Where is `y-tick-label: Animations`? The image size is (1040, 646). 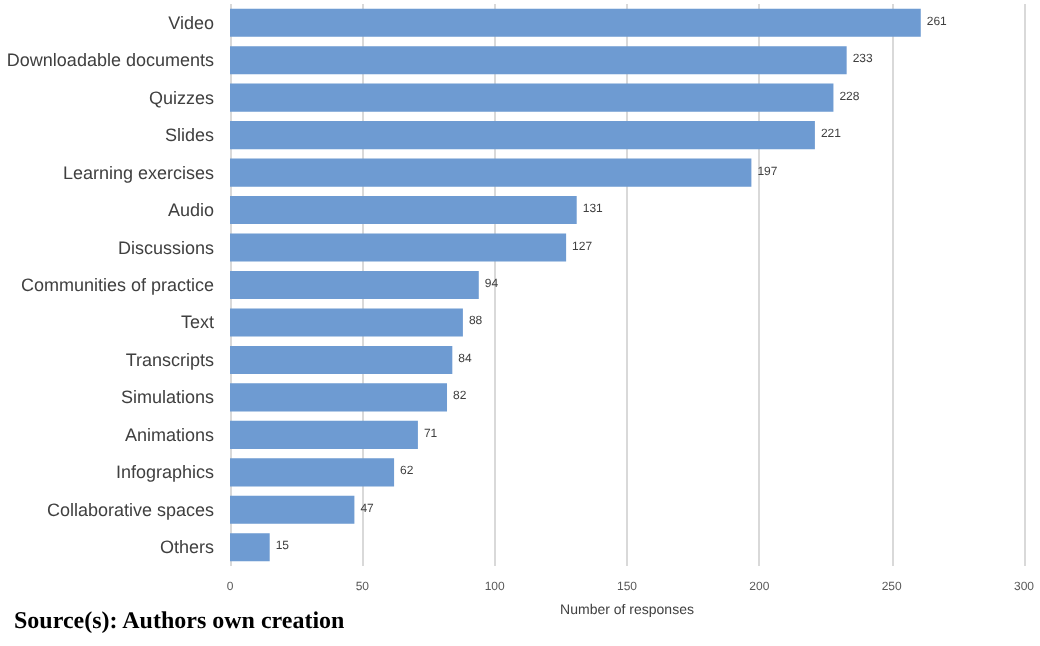 y-tick-label: Animations is located at coordinates (169, 434).